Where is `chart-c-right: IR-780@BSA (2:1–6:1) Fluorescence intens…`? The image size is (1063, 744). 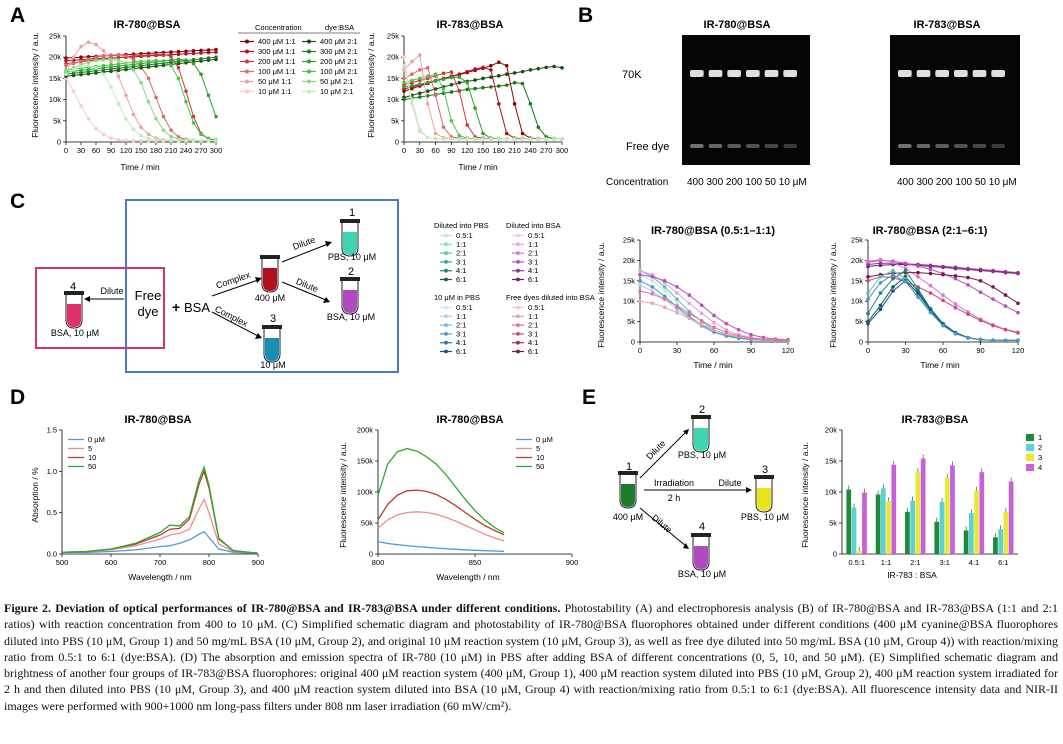
chart-c-right: IR-780@BSA (2:1–6:1) Fluorescence intens… is located at coordinates (926, 297).